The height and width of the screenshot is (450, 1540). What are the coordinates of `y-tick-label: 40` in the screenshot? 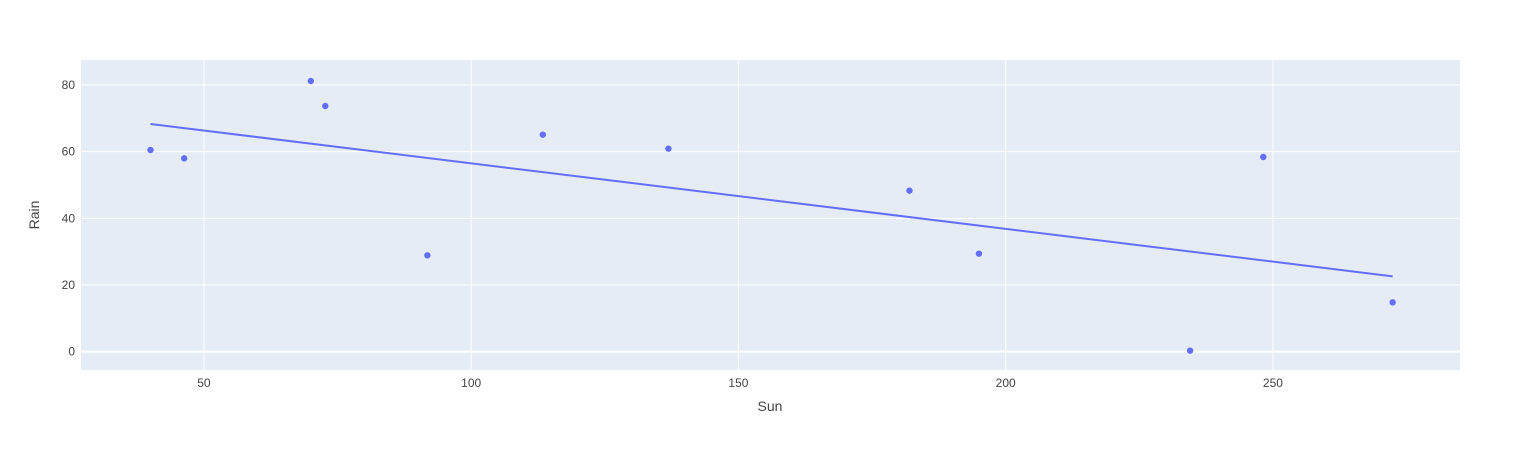 It's located at (69, 218).